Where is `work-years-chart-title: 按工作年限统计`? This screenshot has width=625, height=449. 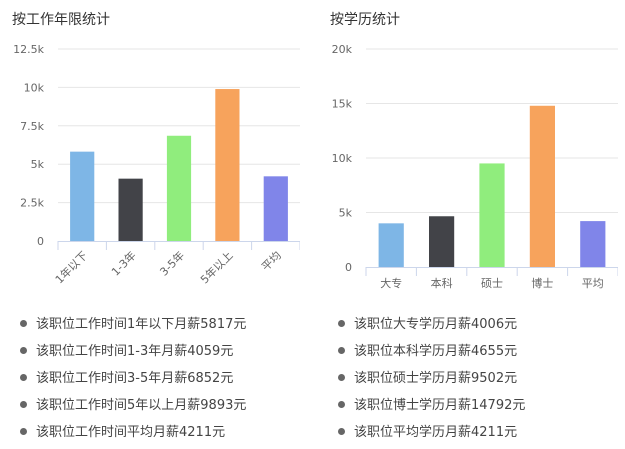 work-years-chart-title: 按工作年限统计 is located at coordinates (61, 20).